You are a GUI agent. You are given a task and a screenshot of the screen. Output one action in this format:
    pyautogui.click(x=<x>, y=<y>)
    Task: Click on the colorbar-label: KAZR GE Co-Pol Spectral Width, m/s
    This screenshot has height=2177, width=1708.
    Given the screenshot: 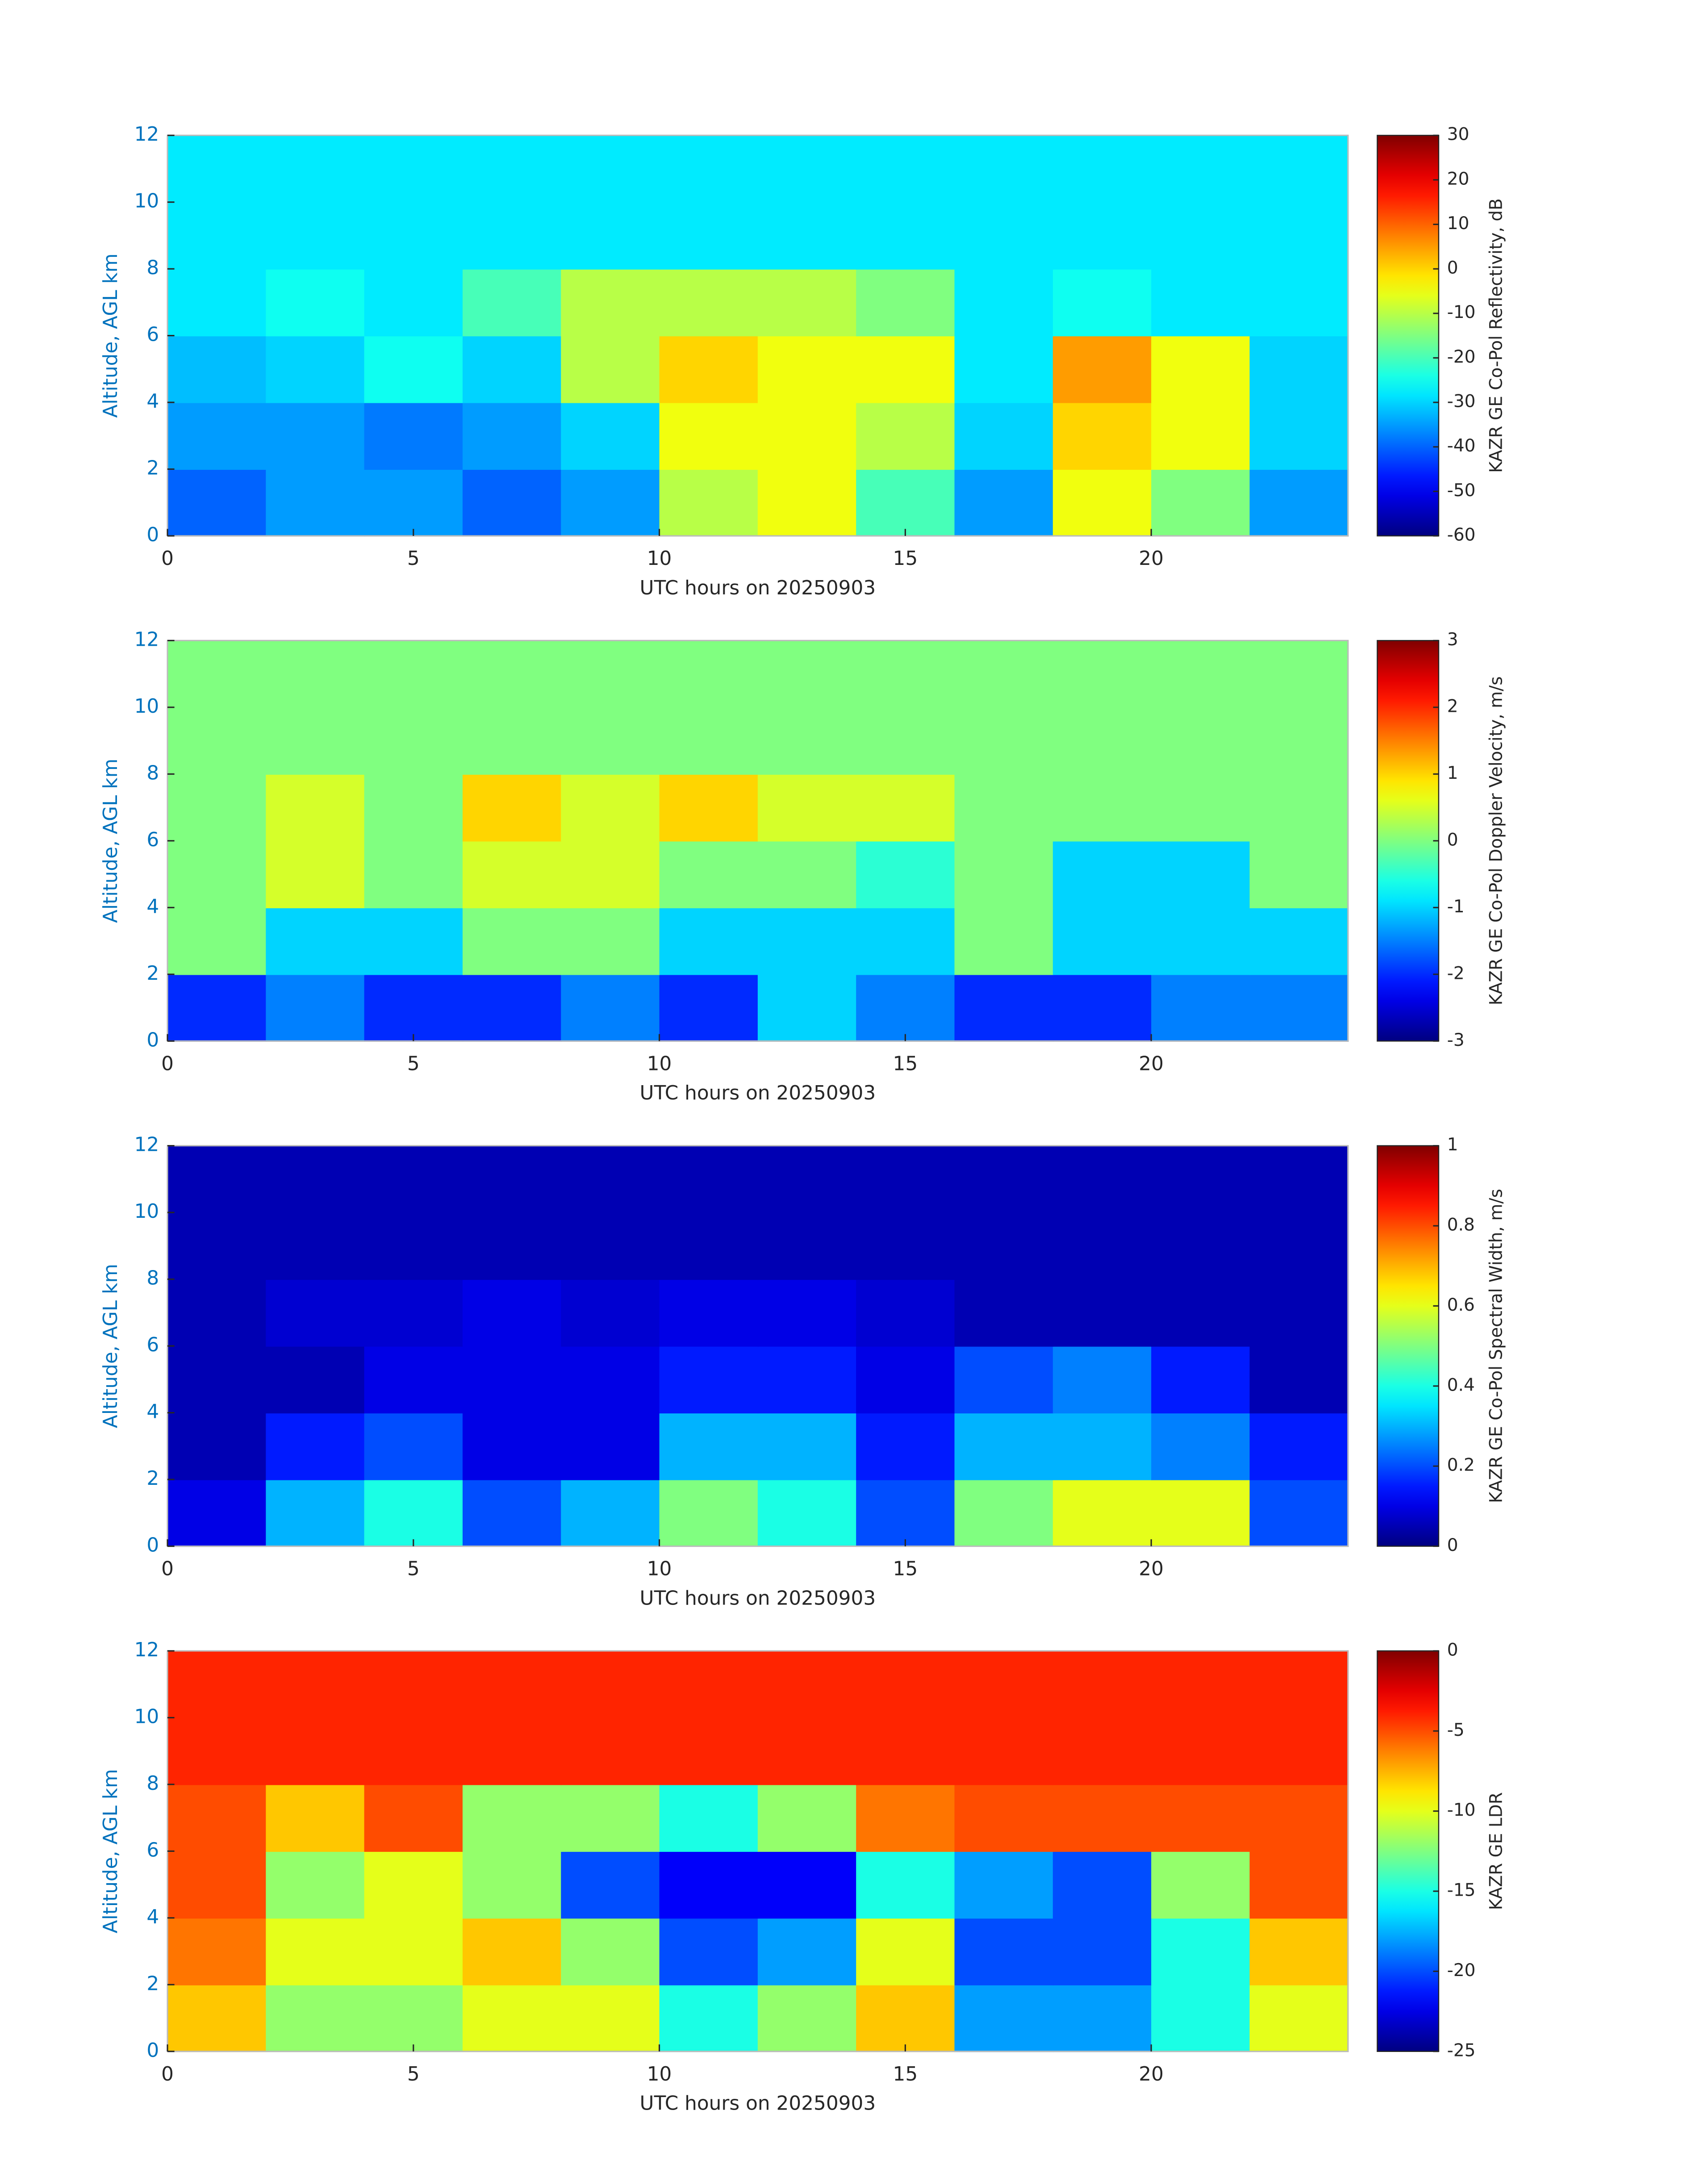 What is the action you would take?
    pyautogui.click(x=1497, y=1346)
    